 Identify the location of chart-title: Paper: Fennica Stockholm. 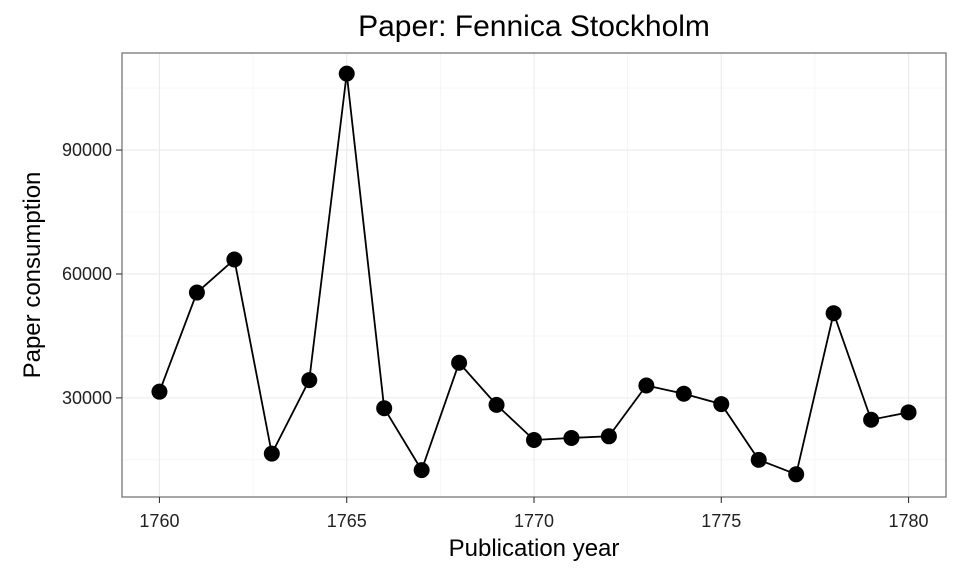
(534, 26).